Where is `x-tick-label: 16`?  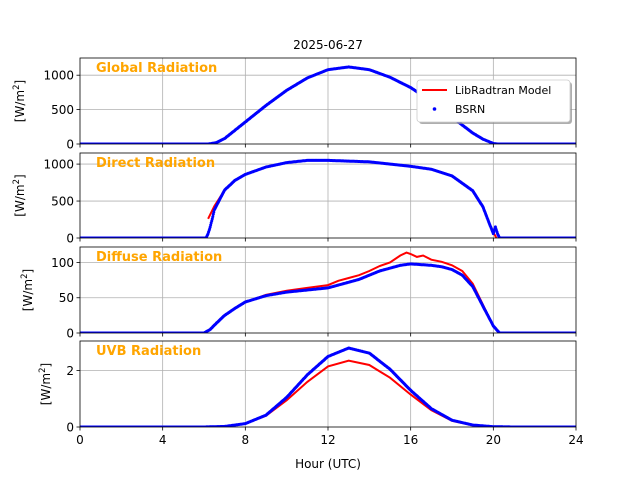
x-tick-label: 16 is located at coordinates (410, 440).